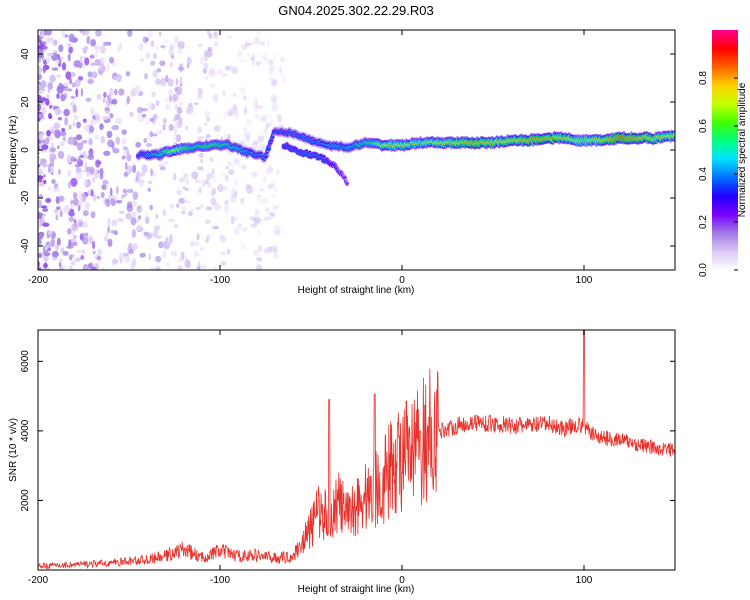 The width and height of the screenshot is (750, 600). What do you see at coordinates (703, 78) in the screenshot?
I see `colorbar-tick-label: 0.8` at bounding box center [703, 78].